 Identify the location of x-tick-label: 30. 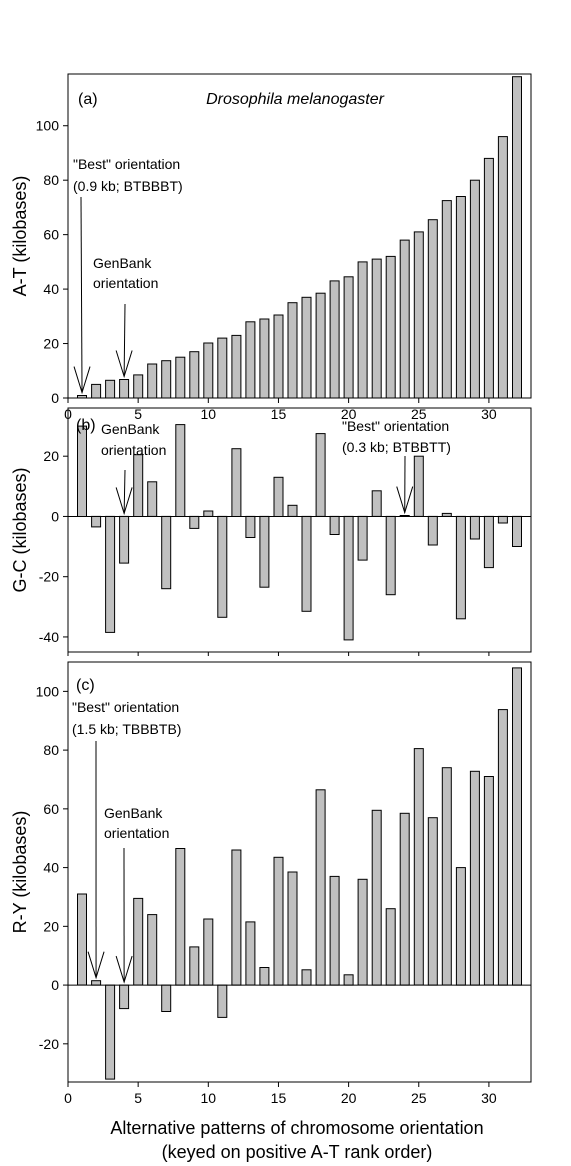
(489, 1098).